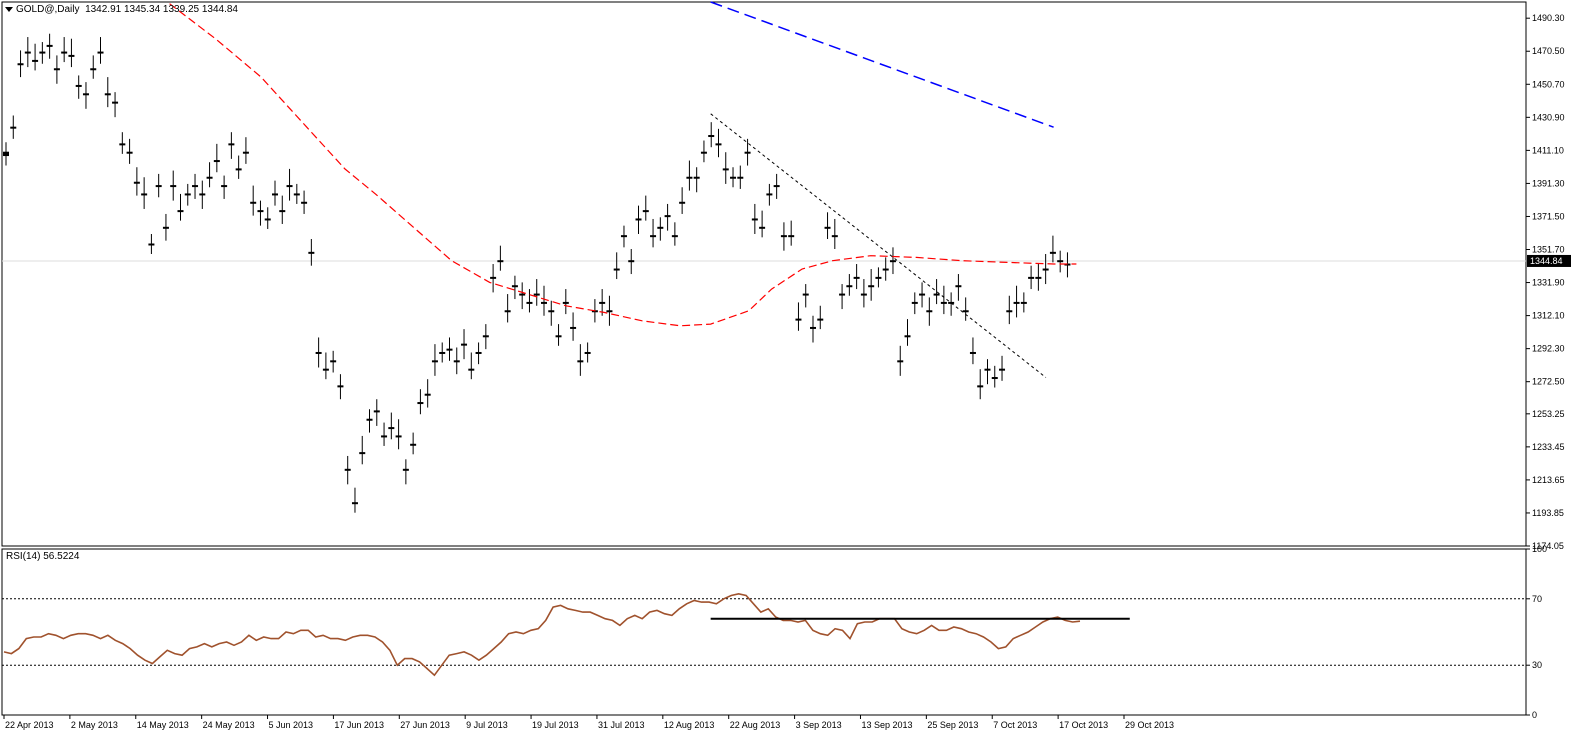 Image resolution: width=1596 pixels, height=746 pixels. What do you see at coordinates (29, 725) in the screenshot?
I see `date-tick-label: 22 Apr 2013` at bounding box center [29, 725].